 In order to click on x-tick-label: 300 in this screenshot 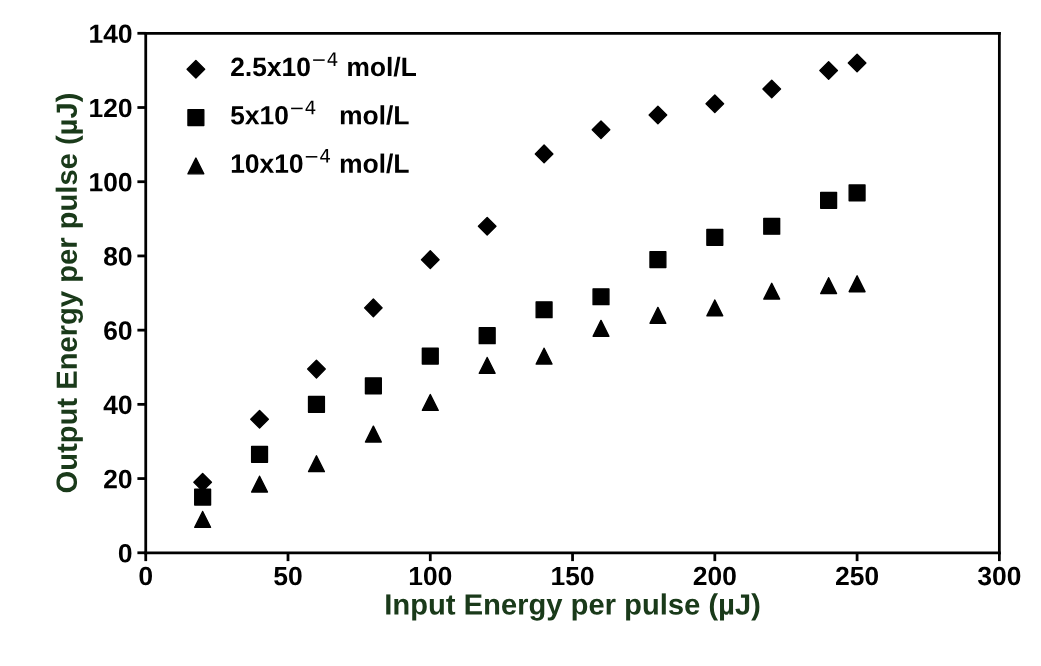, I will do `click(999, 576)`.